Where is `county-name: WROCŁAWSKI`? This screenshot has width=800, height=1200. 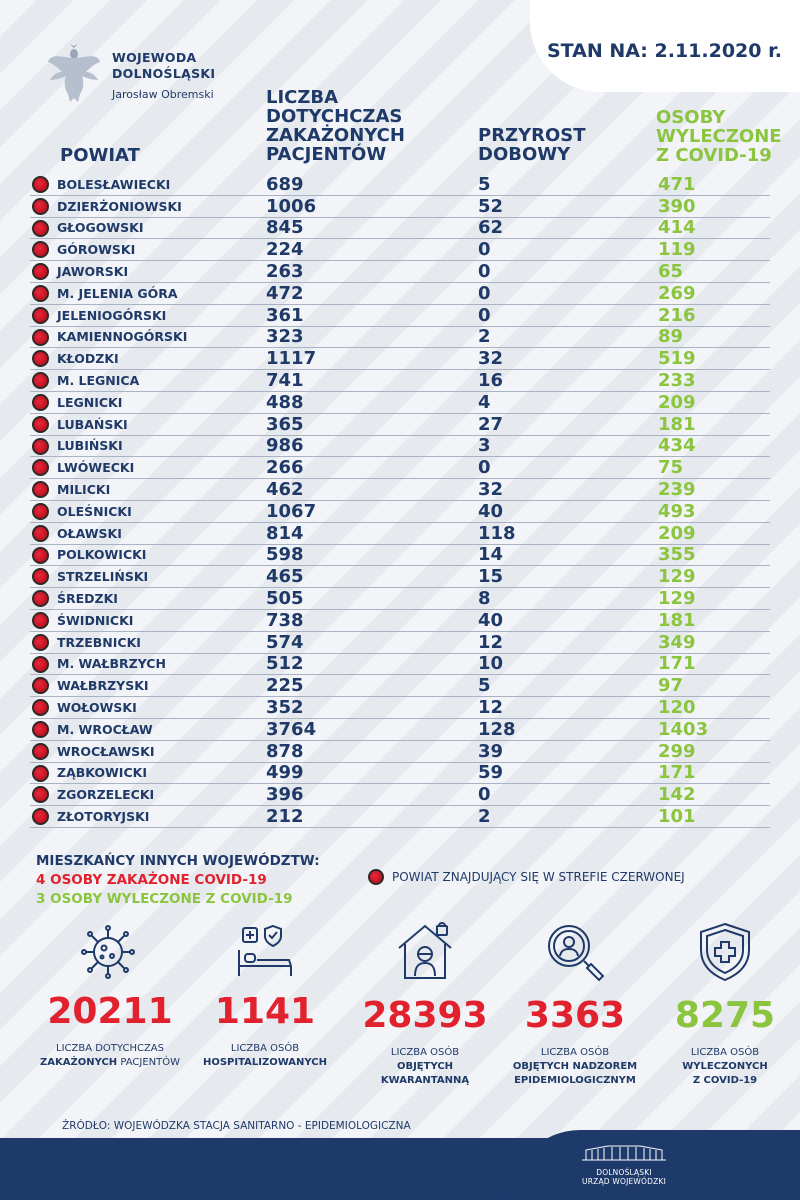 county-name: WROCŁAWSKI is located at coordinates (106, 751).